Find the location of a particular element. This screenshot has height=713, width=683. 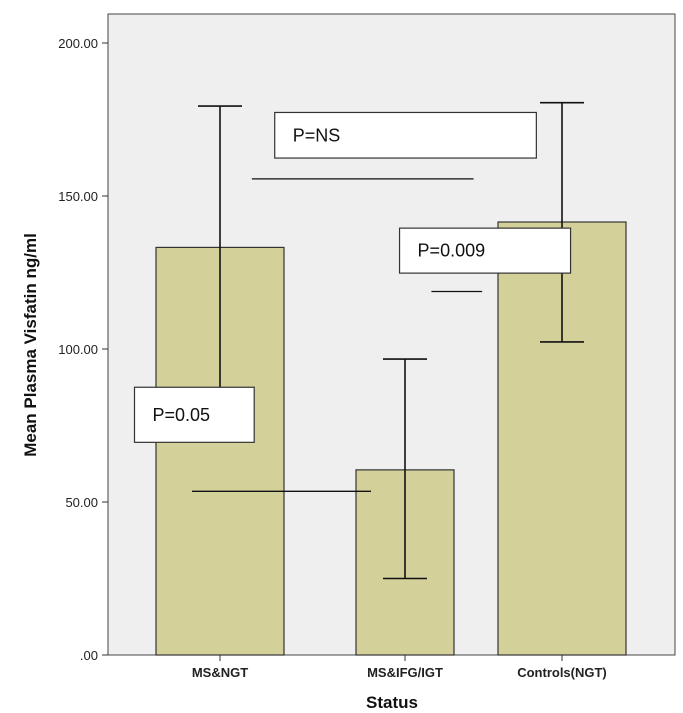

y-tick-label-0: .00 is located at coordinates (89, 655).